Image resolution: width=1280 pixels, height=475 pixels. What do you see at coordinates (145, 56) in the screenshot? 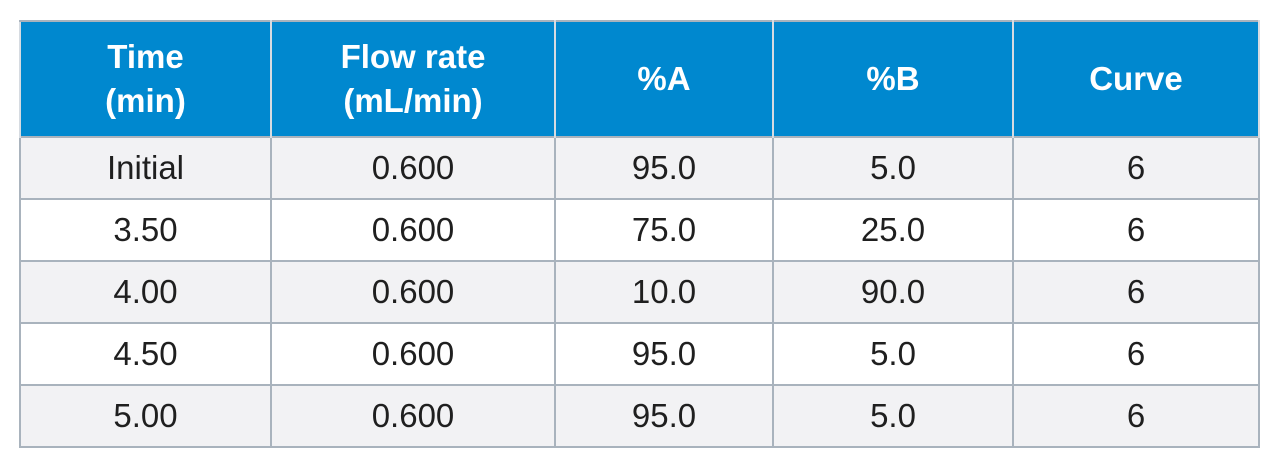
I see `header-time-line-1: Time` at bounding box center [145, 56].